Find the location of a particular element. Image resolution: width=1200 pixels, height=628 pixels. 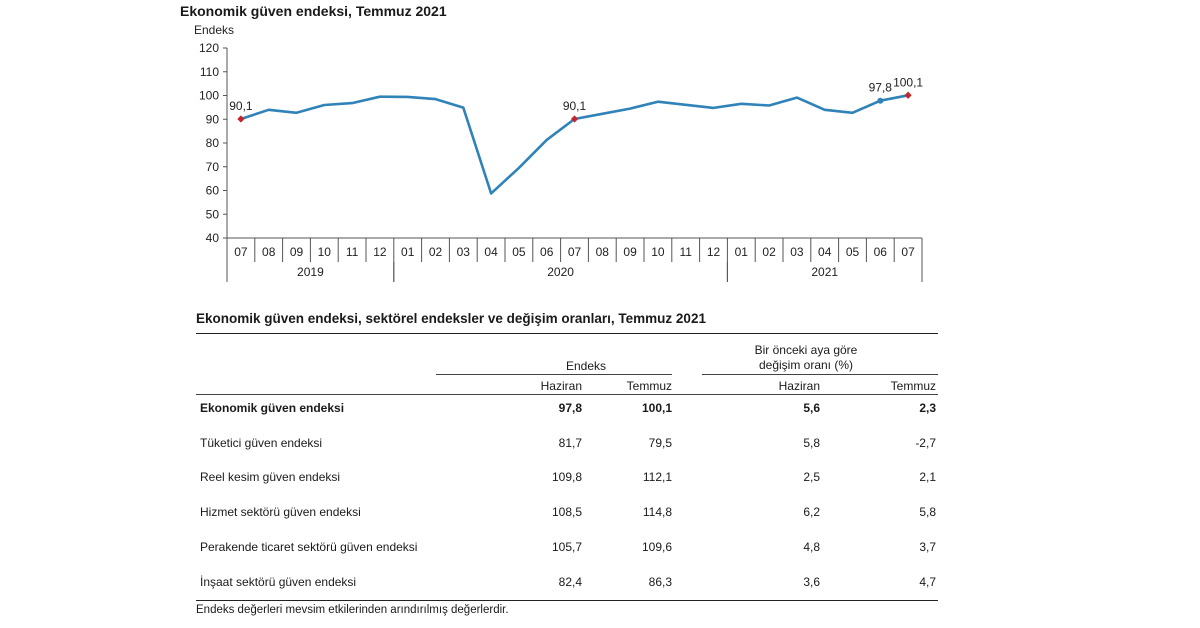

y-tick-label: 110 is located at coordinates (209, 72).